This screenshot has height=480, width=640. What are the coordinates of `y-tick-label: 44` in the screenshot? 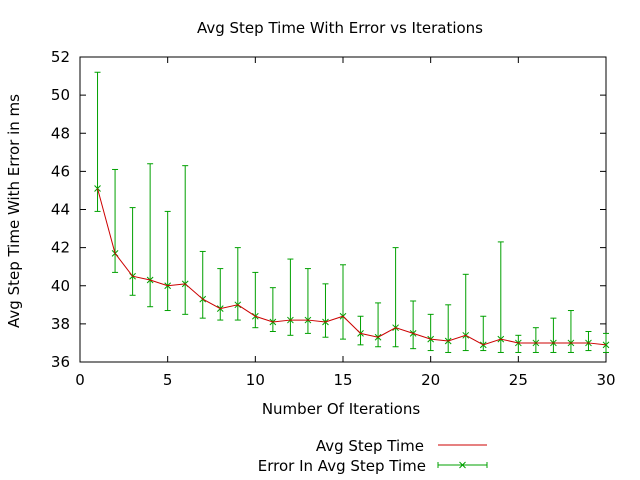 It's located at (60, 210).